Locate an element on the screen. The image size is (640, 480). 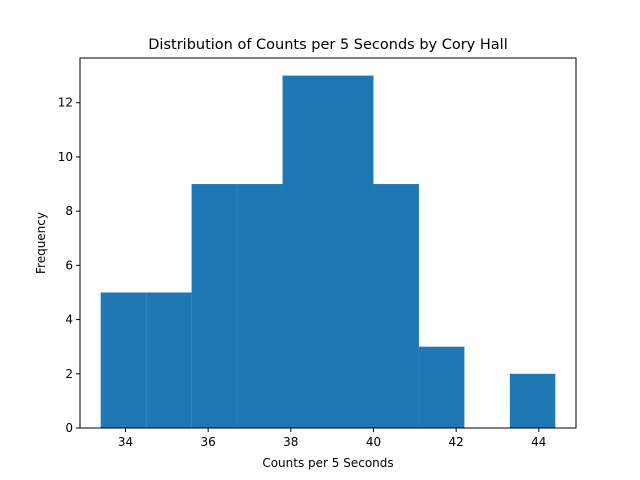
x-tick-label: 34 is located at coordinates (125, 442).